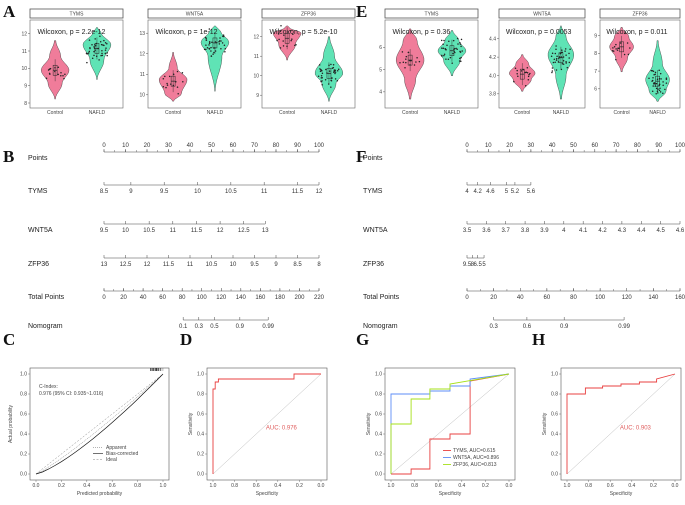  I want to click on nomogram-tick-label: 120, so click(221, 298).